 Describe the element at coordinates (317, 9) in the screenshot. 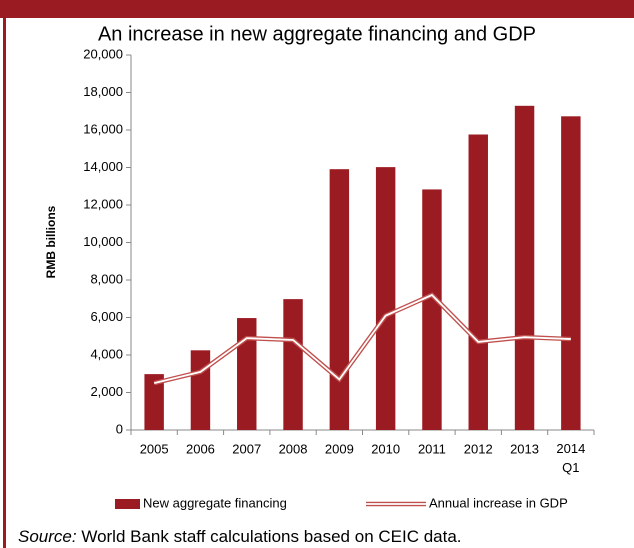

I see `header-bar` at that location.